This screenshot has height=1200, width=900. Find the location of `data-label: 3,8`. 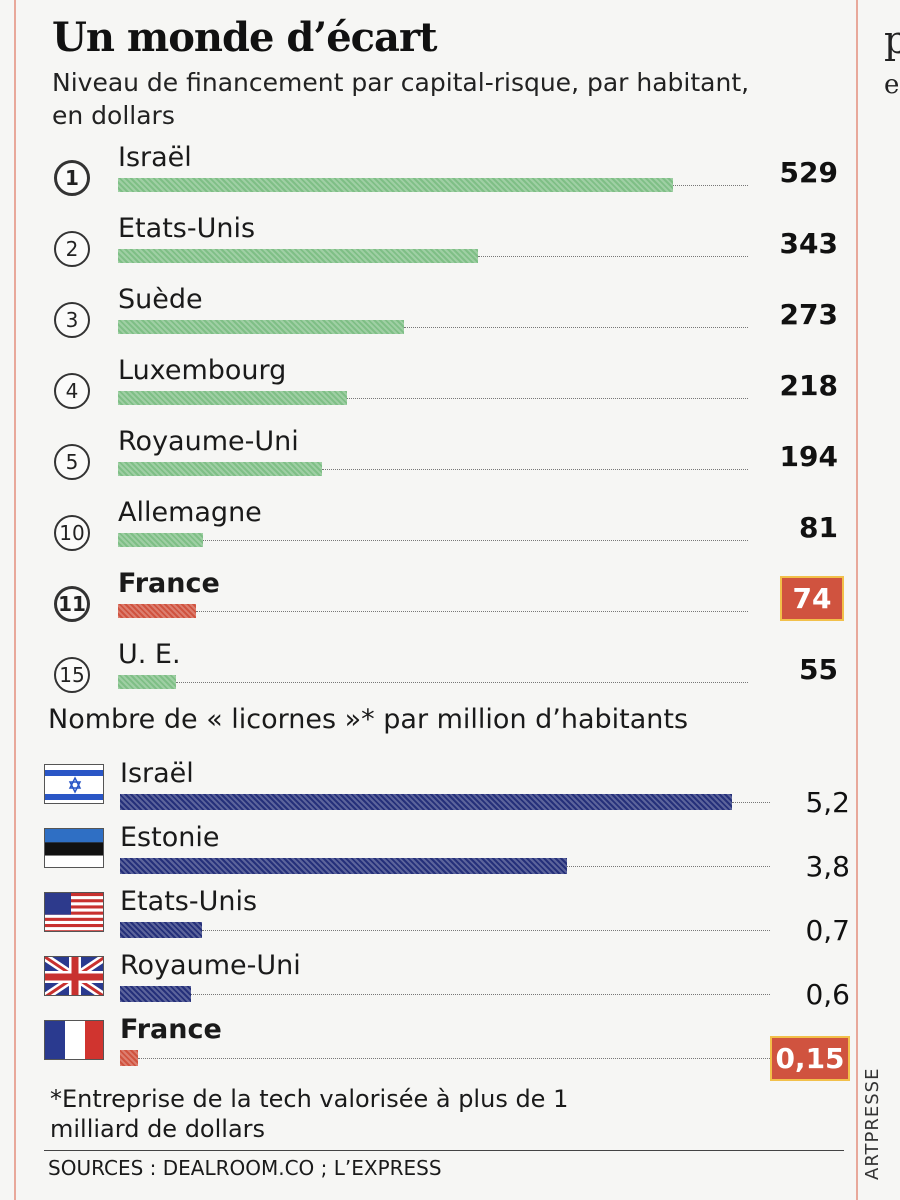

data-label: 3,8 is located at coordinates (827, 866).